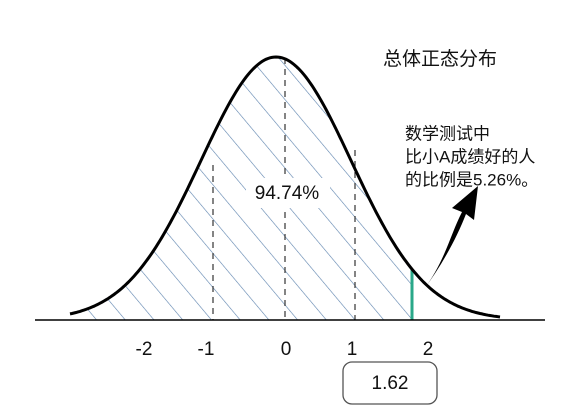  I want to click on annotation-line: 的比例是5.26%。, so click(471, 179).